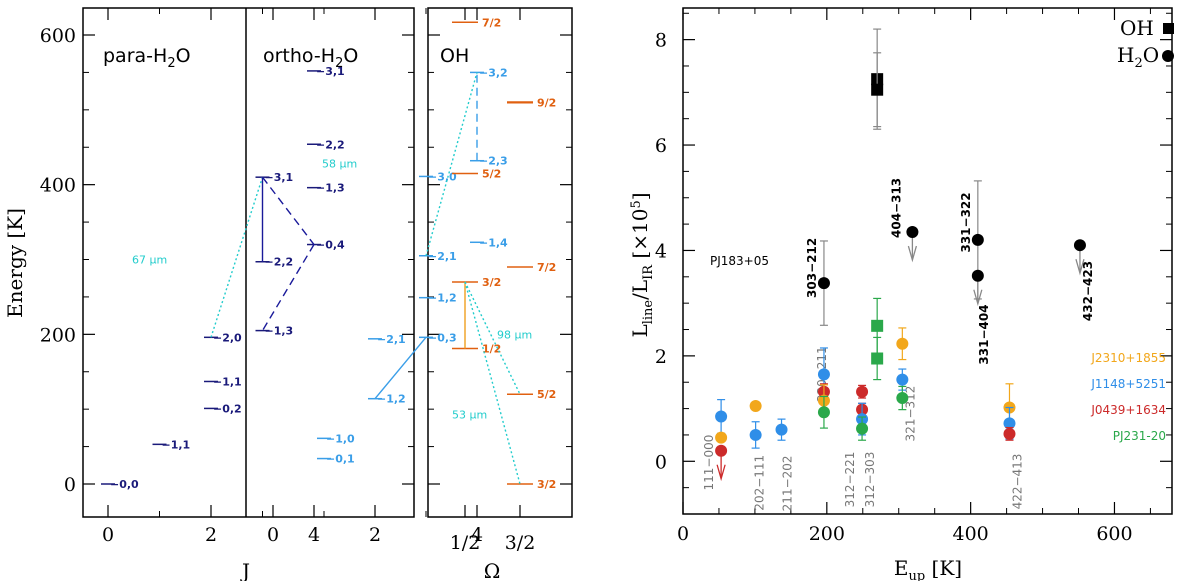  What do you see at coordinates (1128, 410) in the screenshot?
I see `legend-source-label: J0439+1634` at bounding box center [1128, 410].